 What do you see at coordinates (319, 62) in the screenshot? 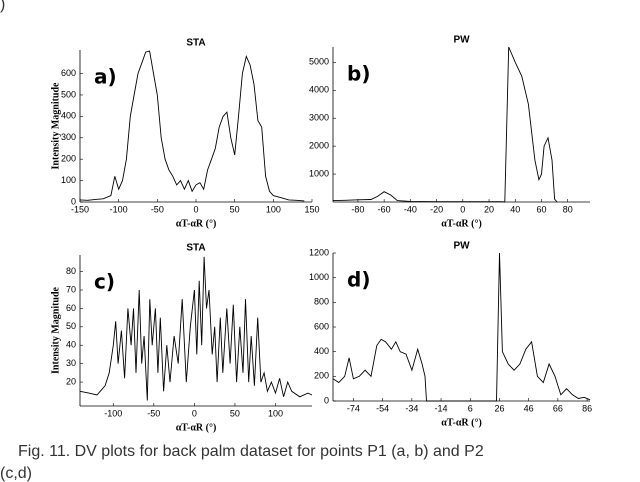
I see `y-tick-label: 5000` at bounding box center [319, 62].